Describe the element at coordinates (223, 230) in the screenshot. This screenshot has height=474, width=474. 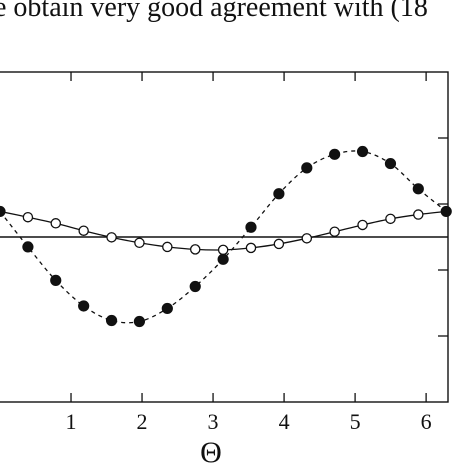
I see `open-series-line` at that location.